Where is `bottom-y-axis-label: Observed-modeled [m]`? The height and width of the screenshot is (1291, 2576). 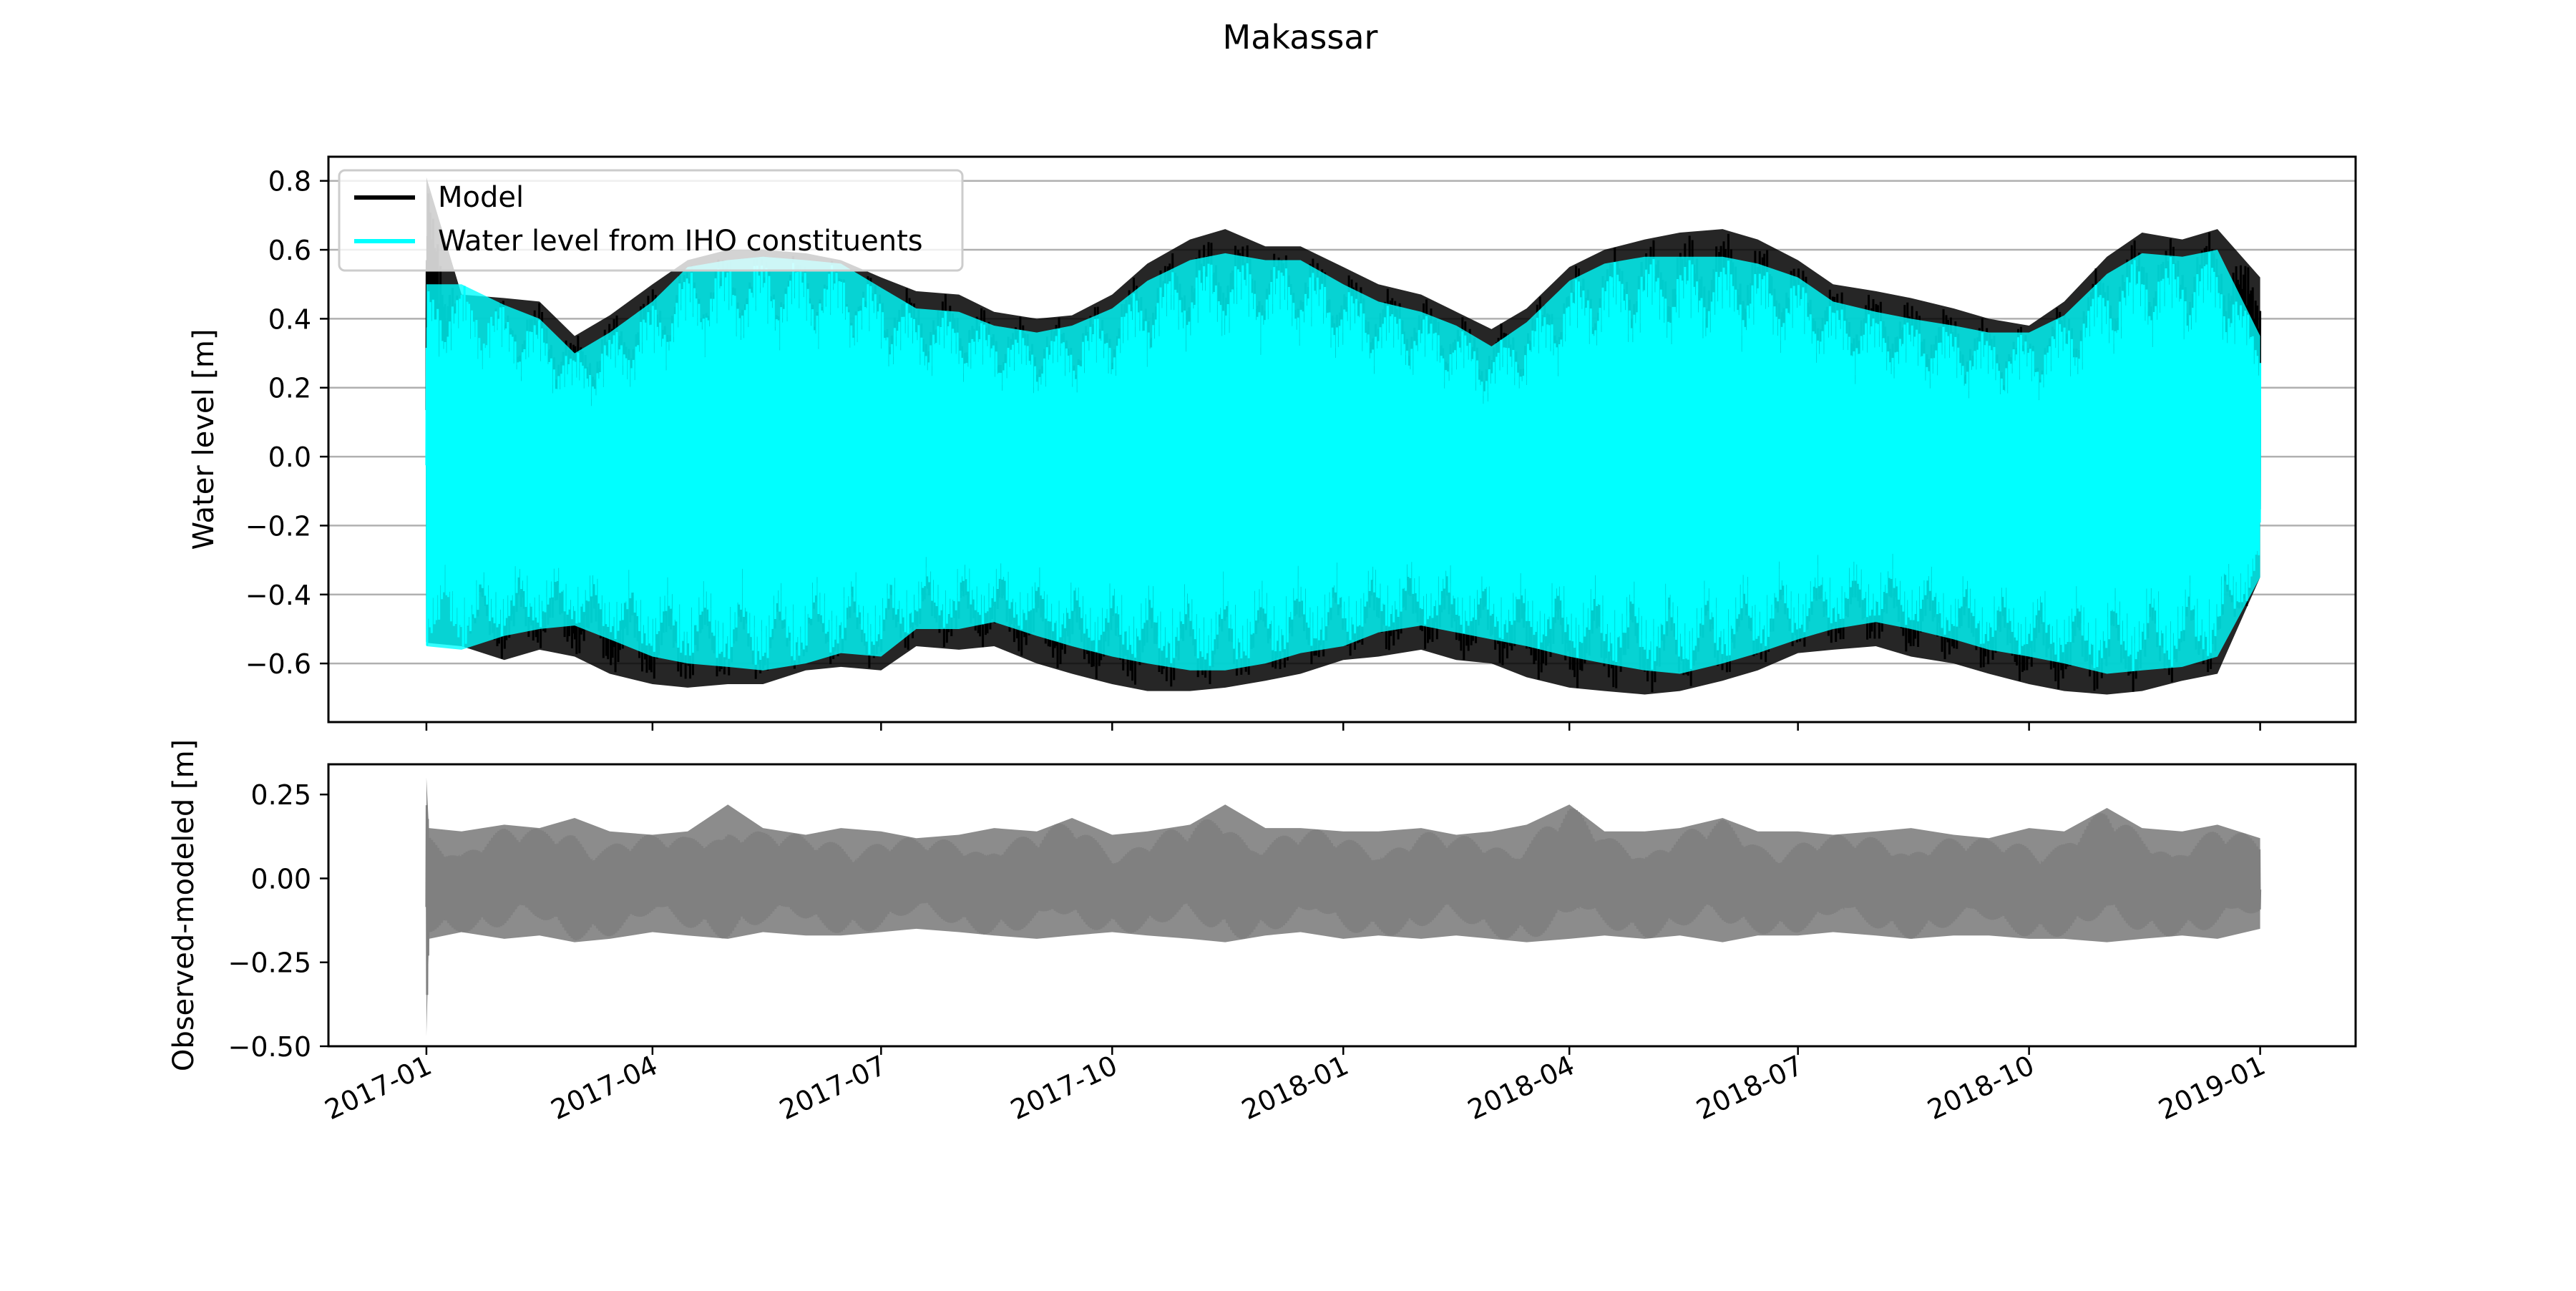 bottom-y-axis-label: Observed-modeled [m] is located at coordinates (183, 905).